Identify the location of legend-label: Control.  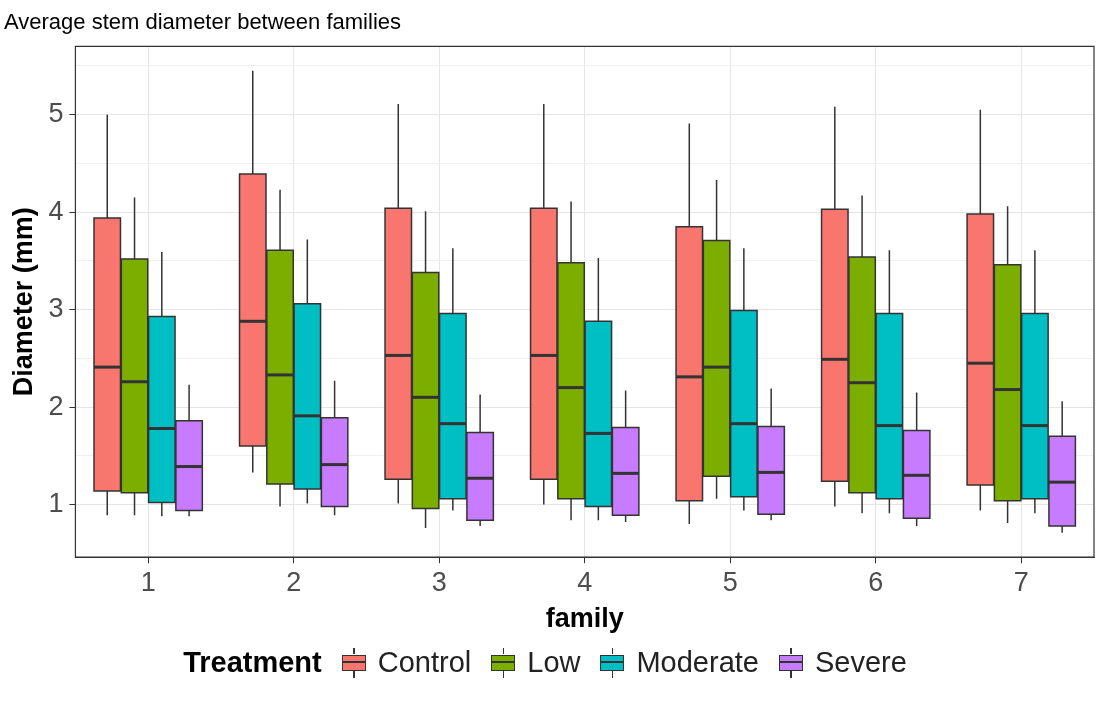
(424, 662).